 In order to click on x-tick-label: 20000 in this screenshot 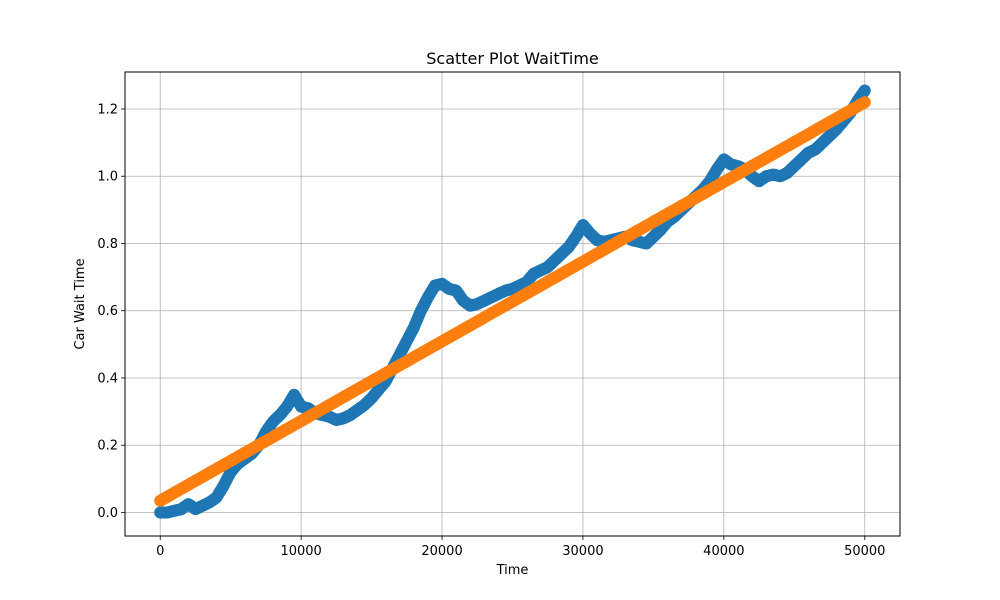, I will do `click(441, 551)`.